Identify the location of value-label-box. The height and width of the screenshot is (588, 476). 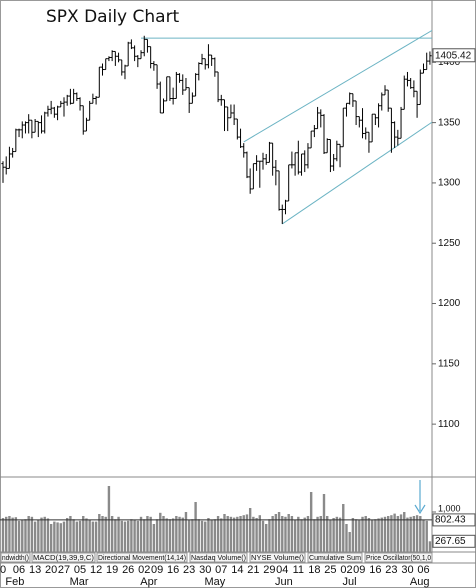
(454, 55).